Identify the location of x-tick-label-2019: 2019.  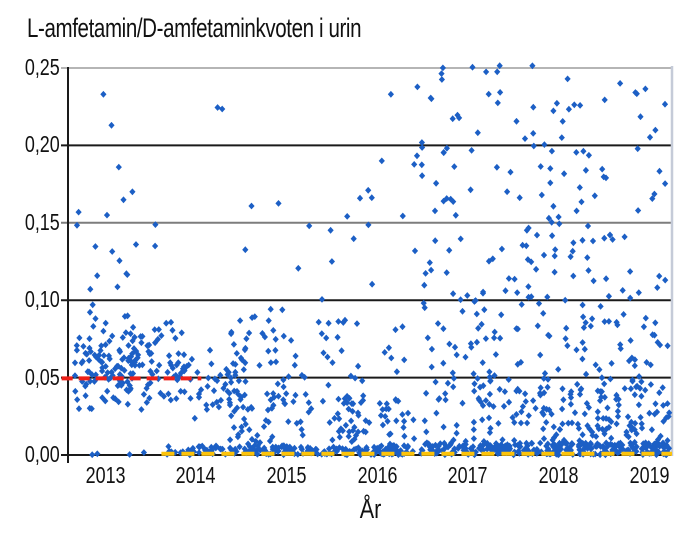
(649, 475).